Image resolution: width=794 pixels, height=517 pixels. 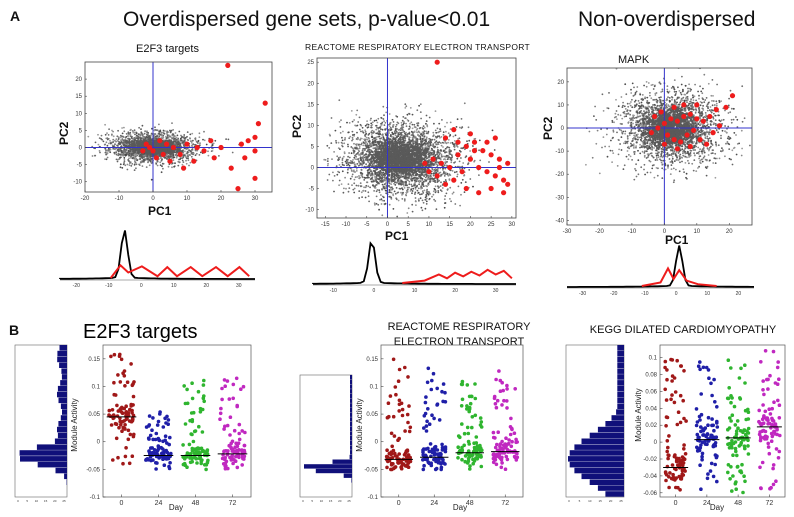 What do you see at coordinates (666, 19) in the screenshot?
I see `header-non-overdispersed: Non-overdispersed` at bounding box center [666, 19].